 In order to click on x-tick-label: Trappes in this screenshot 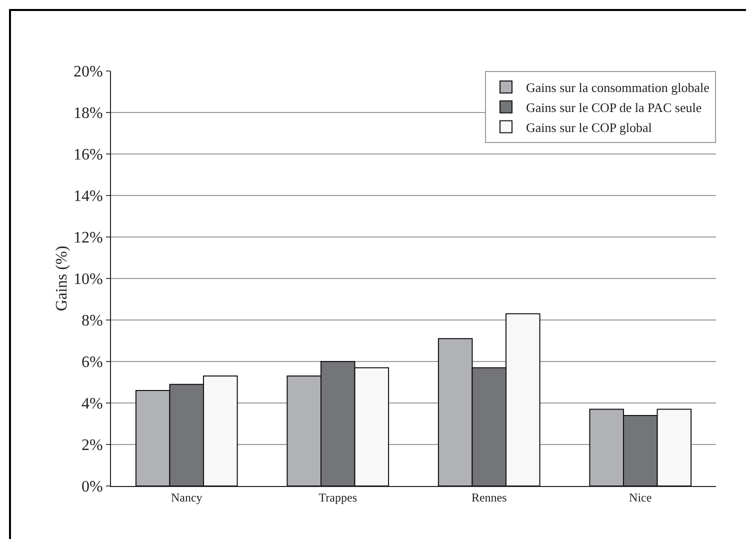, I will do `click(338, 497)`.